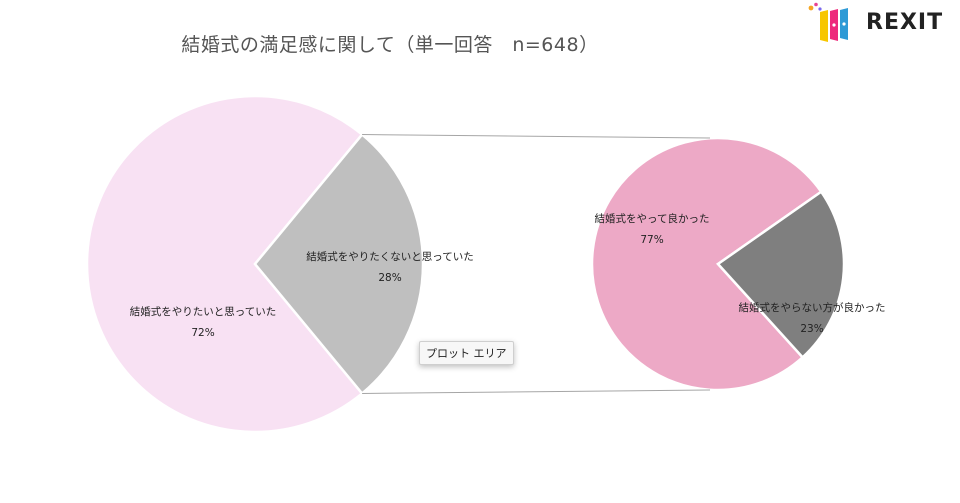 Image resolution: width=960 pixels, height=503 pixels. What do you see at coordinates (812, 307) in the screenshot?
I see `secondary-label-1: 結婚式をやらない方が良かった` at bounding box center [812, 307].